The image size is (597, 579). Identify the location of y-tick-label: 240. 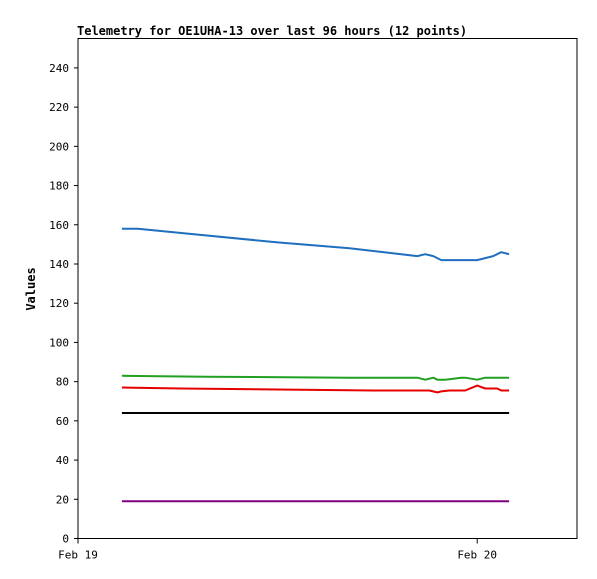
(59, 68).